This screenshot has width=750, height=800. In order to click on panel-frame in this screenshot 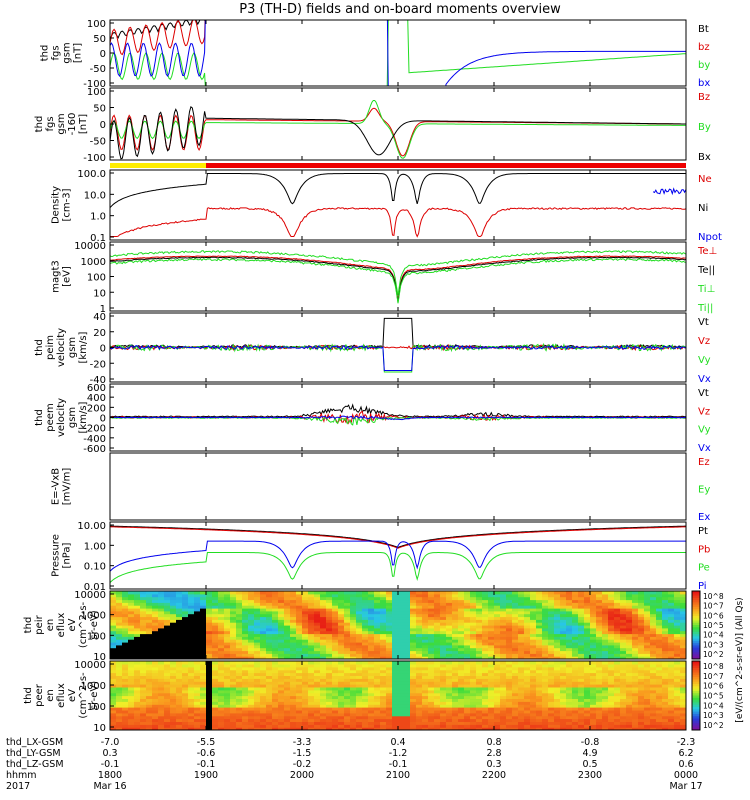, I will do `click(398, 205)`.